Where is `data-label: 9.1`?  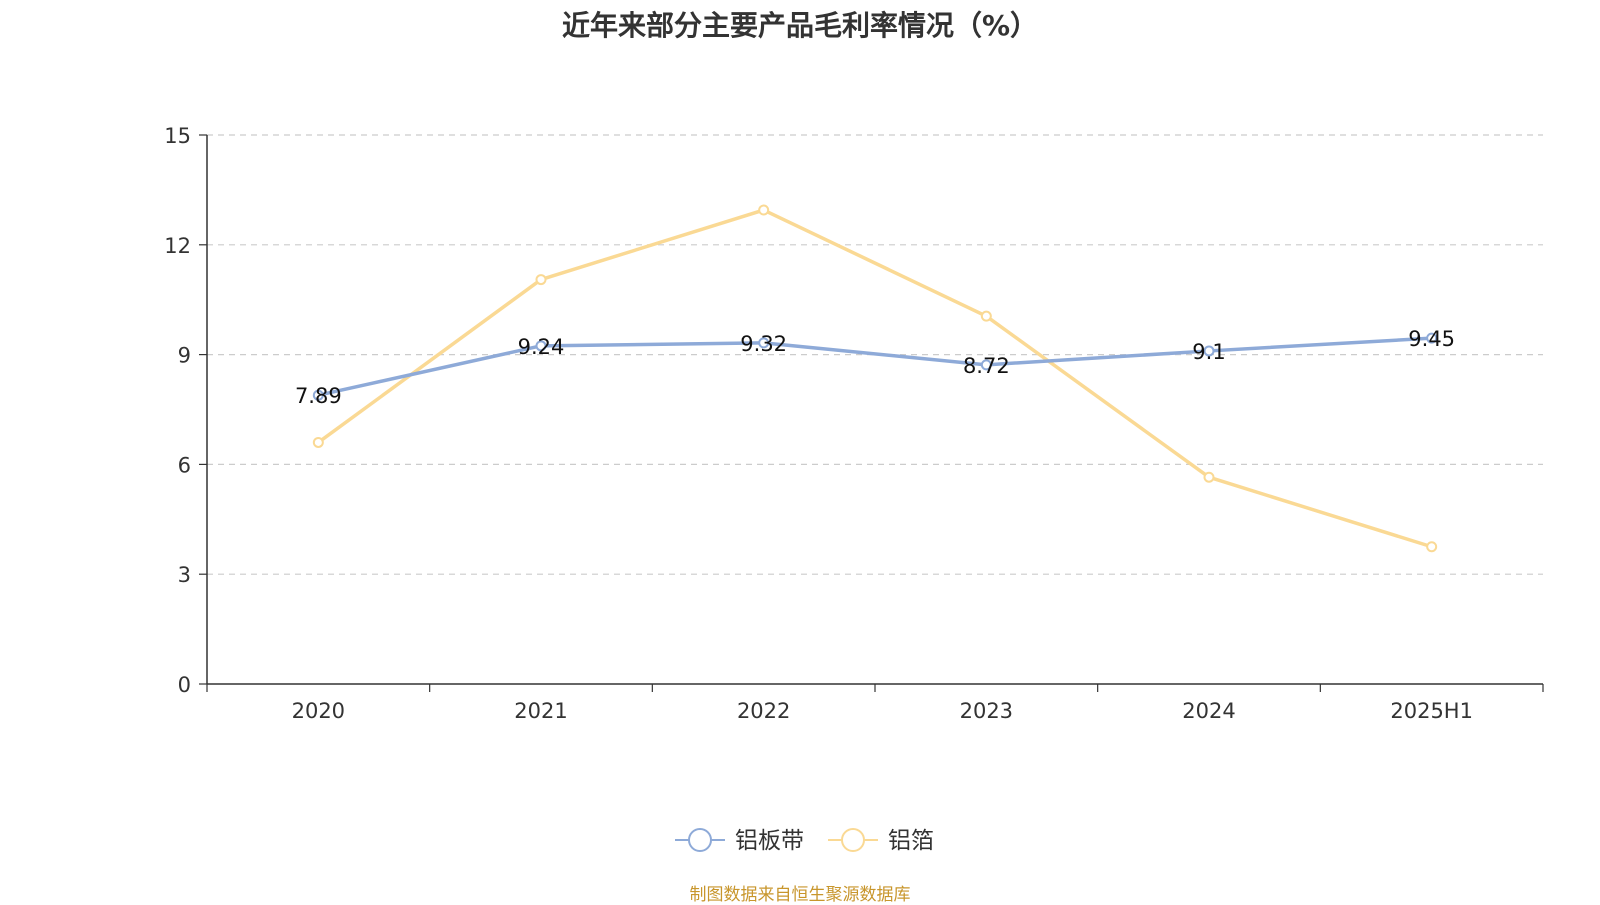
data-label: 9.1 is located at coordinates (1208, 352).